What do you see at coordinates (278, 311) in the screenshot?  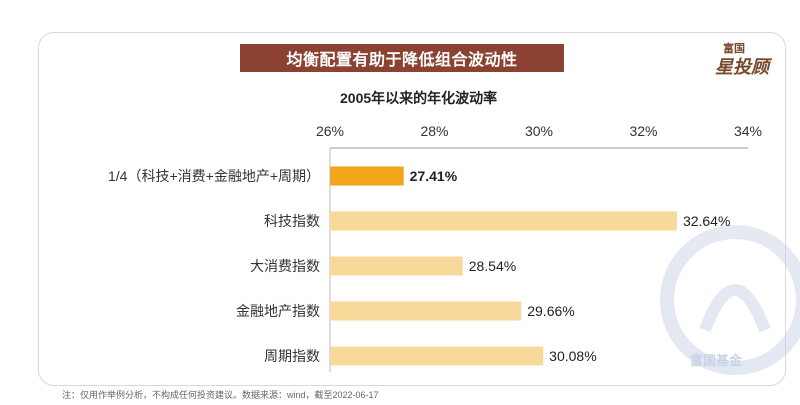 I see `category-label: 金融地产指数` at bounding box center [278, 311].